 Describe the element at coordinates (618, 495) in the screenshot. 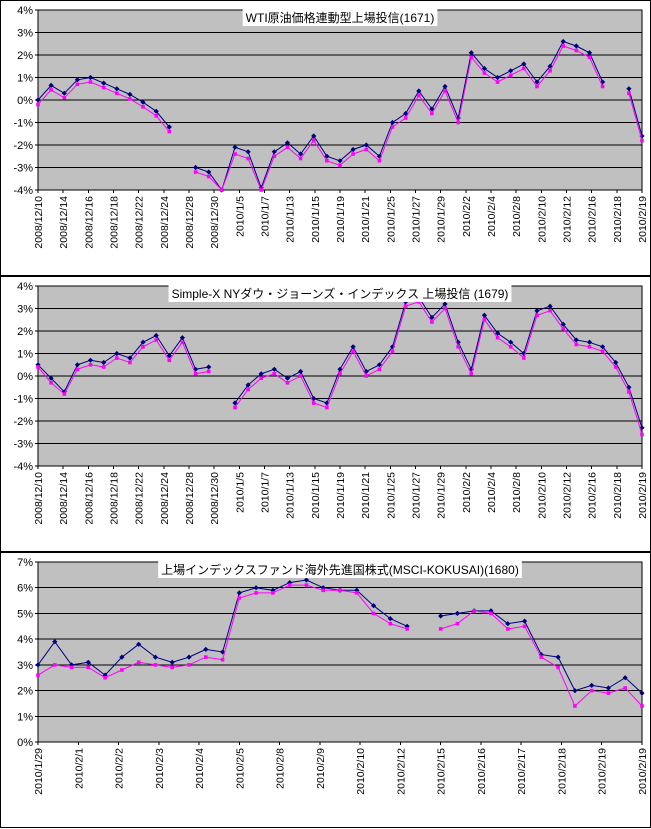

I see `x-tick-label: 2010/2/18` at that location.